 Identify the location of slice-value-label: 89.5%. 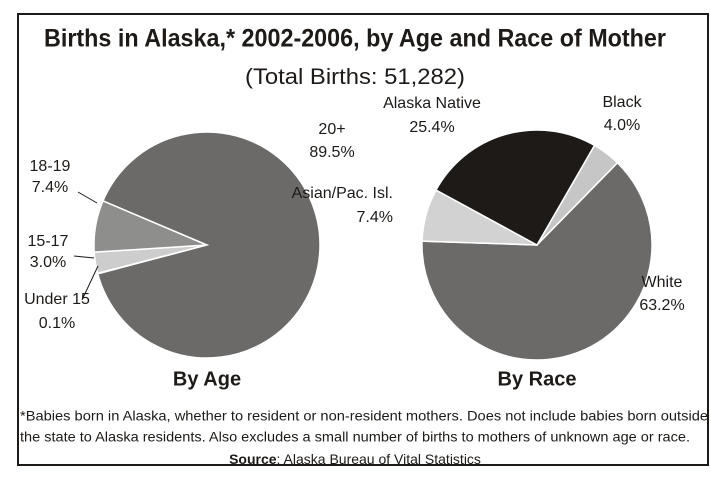
(331, 152).